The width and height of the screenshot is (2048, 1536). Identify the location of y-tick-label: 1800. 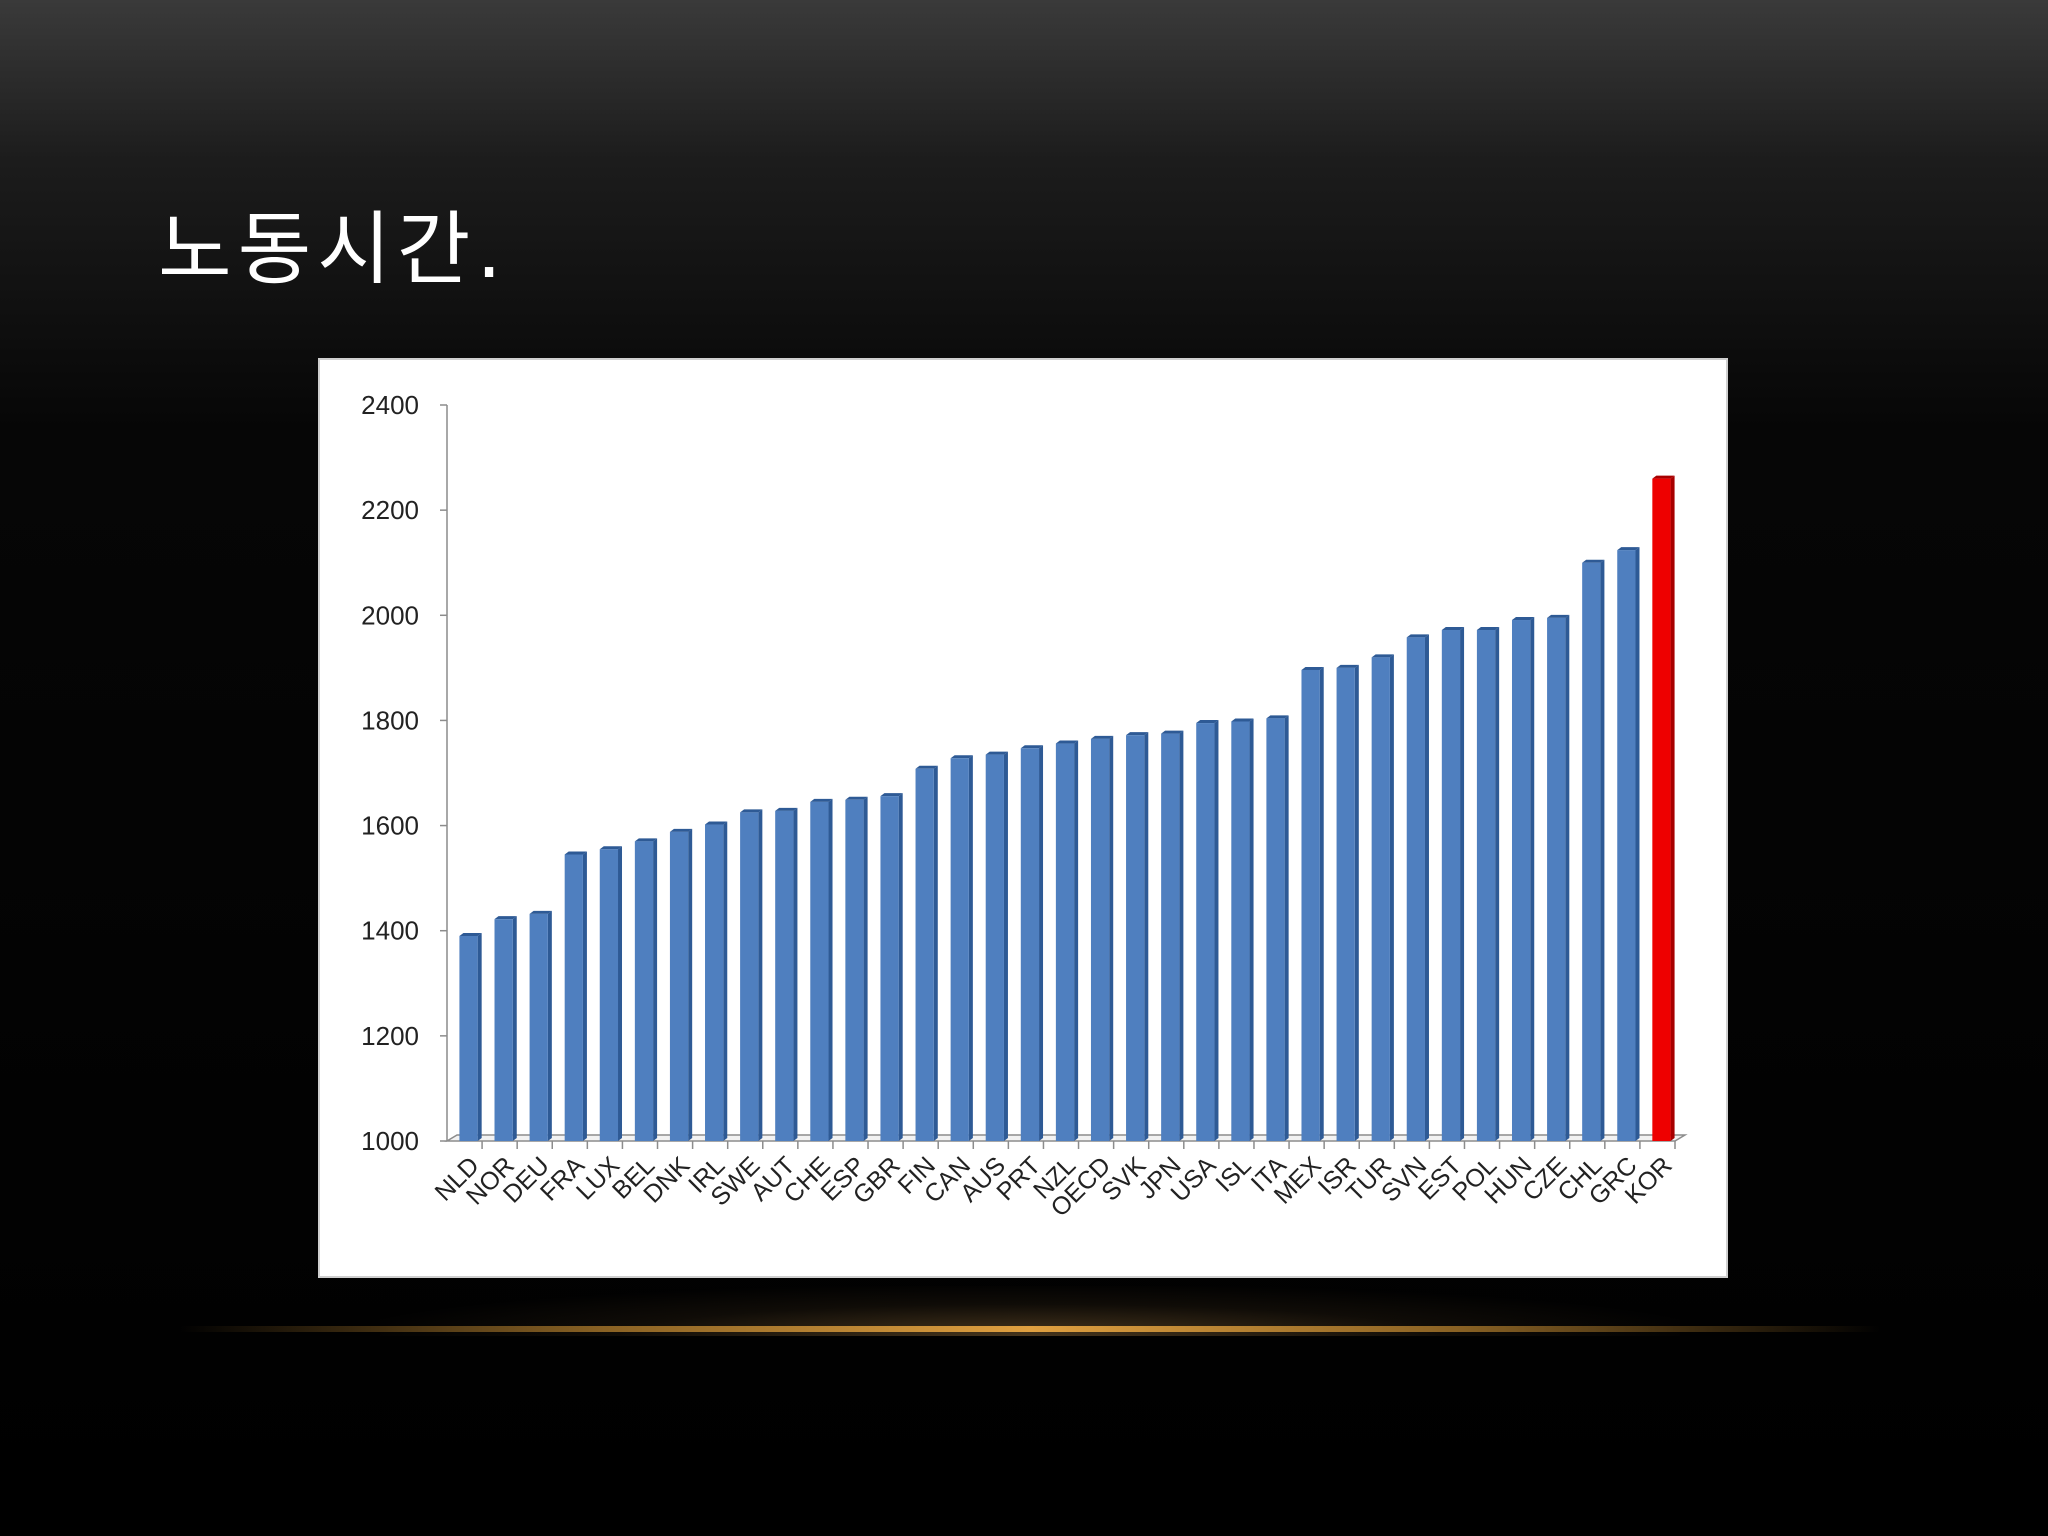
(390, 720).